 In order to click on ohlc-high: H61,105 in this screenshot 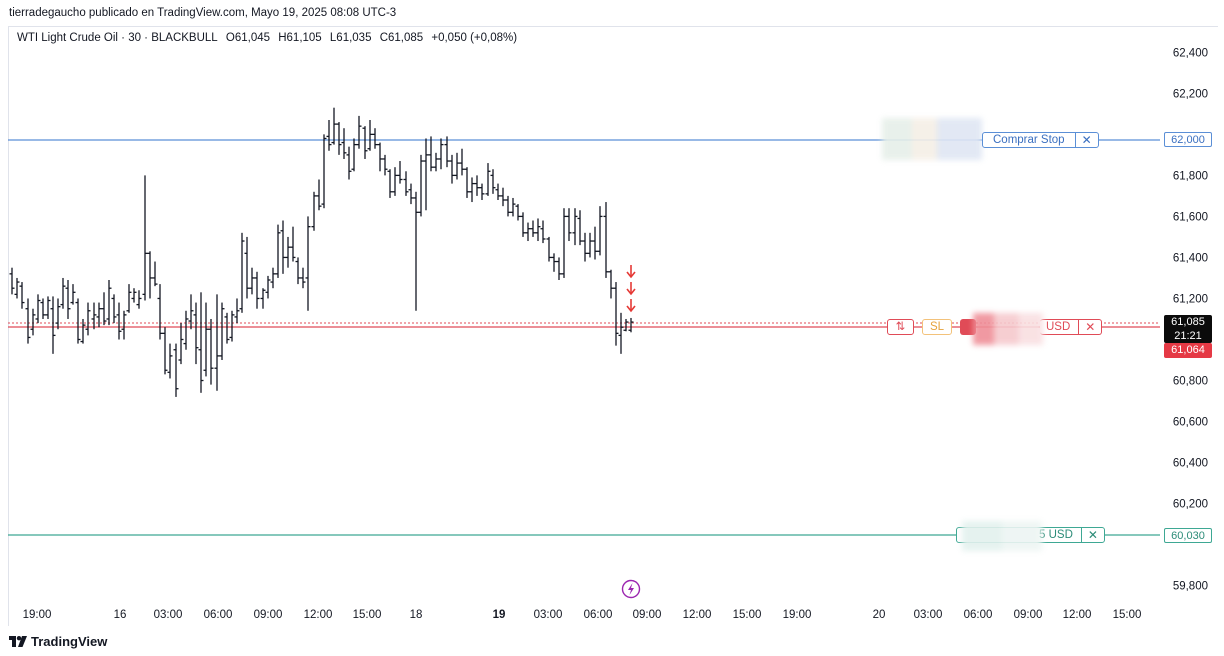, I will do `click(300, 38)`.